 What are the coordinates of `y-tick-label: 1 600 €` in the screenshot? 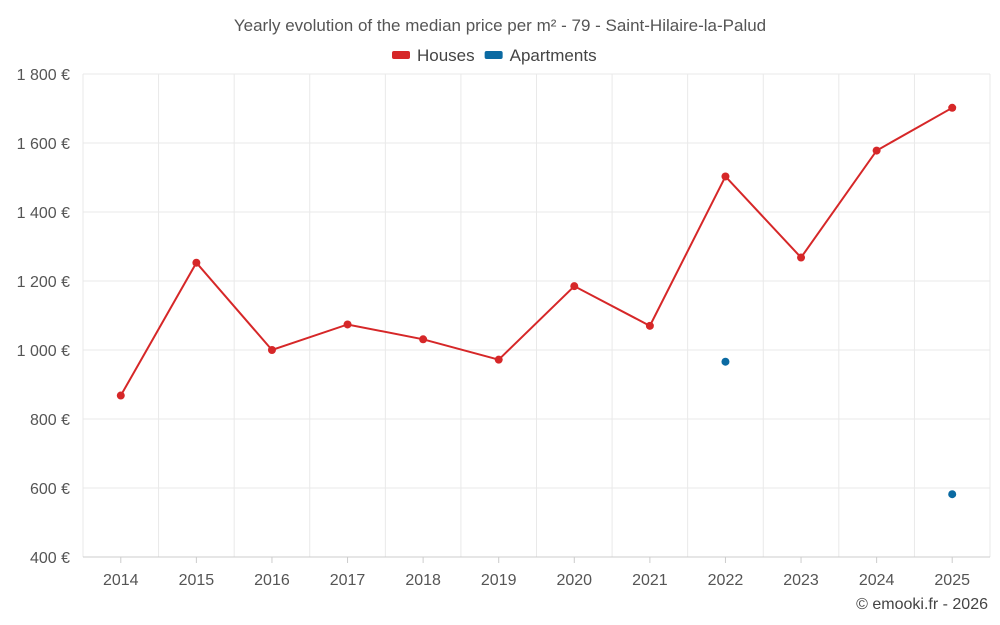 It's located at (43, 144).